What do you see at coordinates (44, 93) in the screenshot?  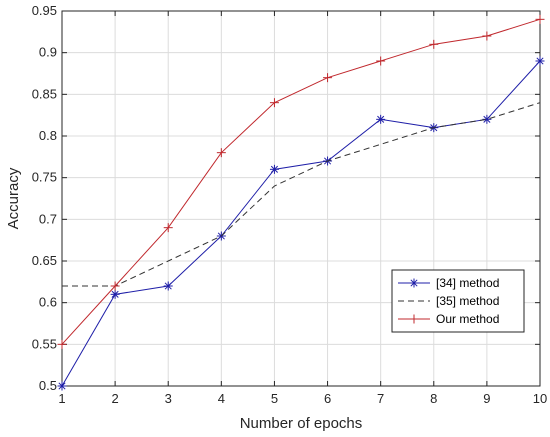 I see `y-tick-label: 0.85` at bounding box center [44, 93].